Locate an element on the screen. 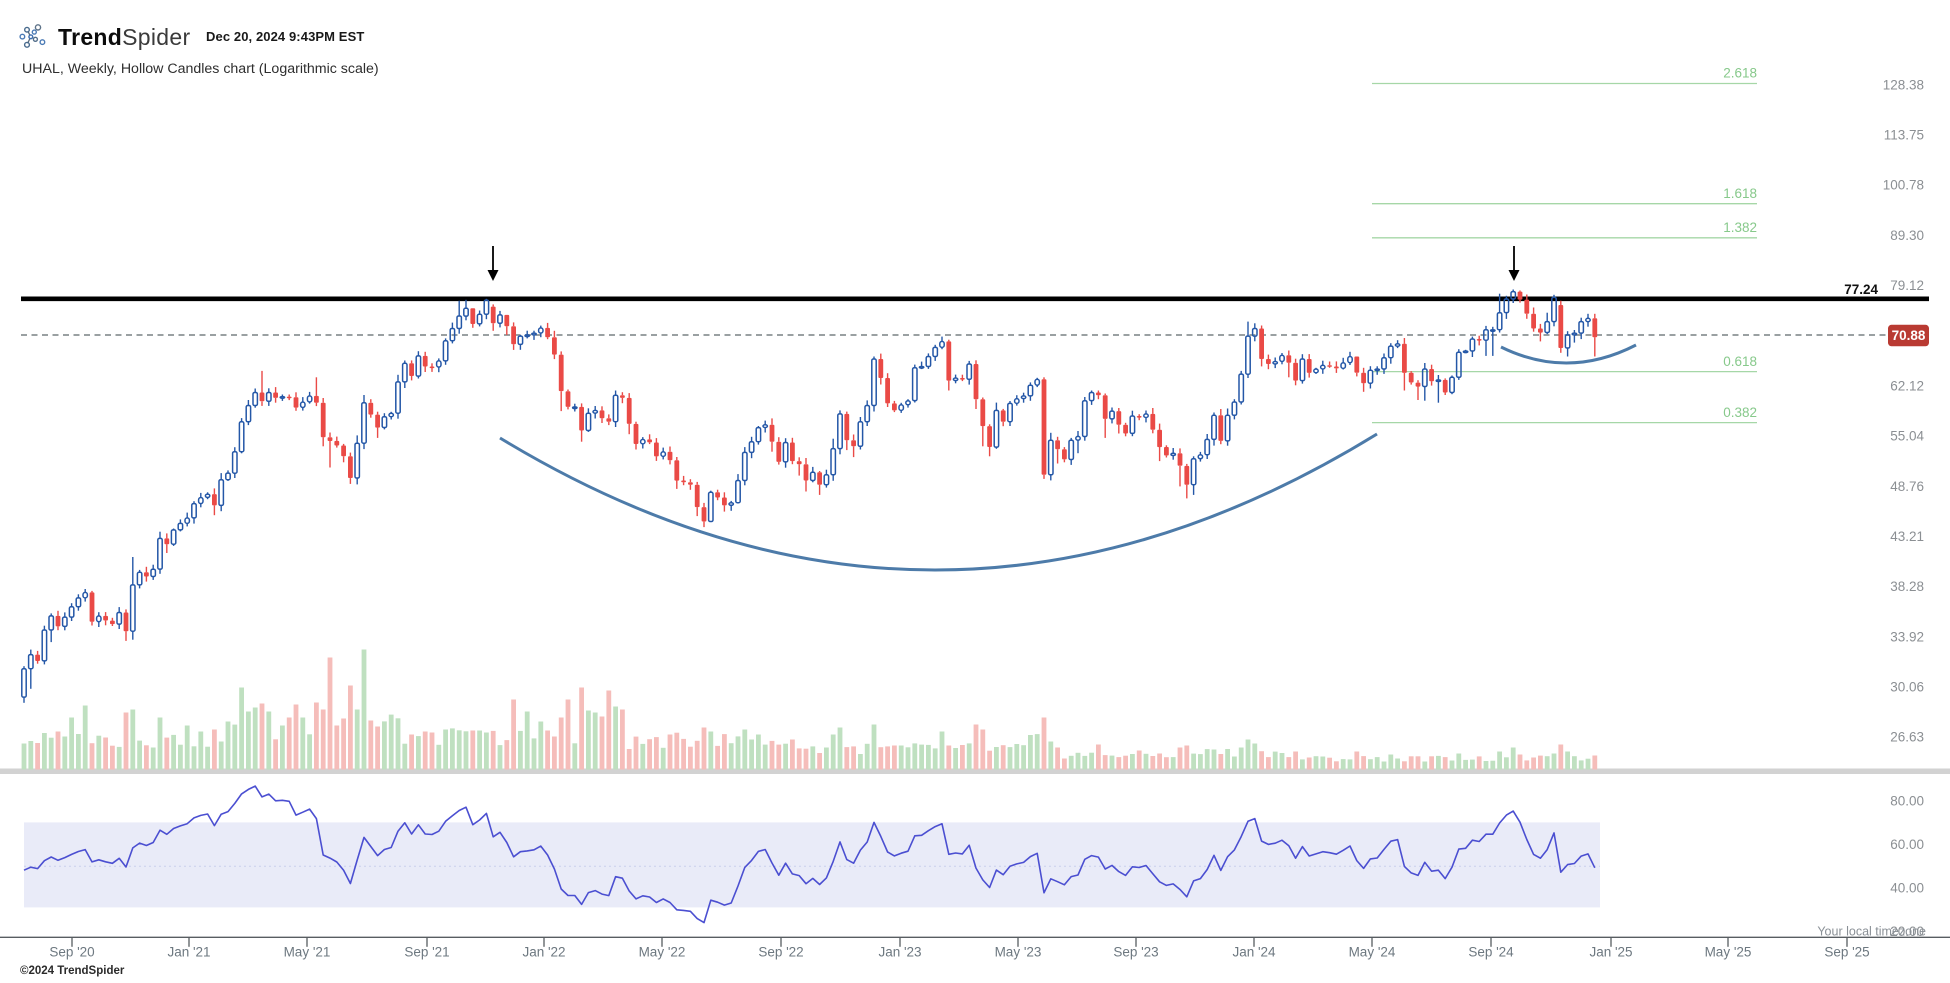  svg-text: 55.04 is located at coordinates (1907, 436).